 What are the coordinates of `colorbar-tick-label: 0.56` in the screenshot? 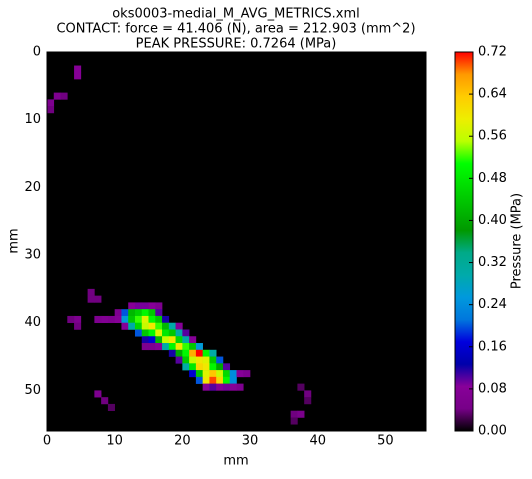 It's located at (492, 136).